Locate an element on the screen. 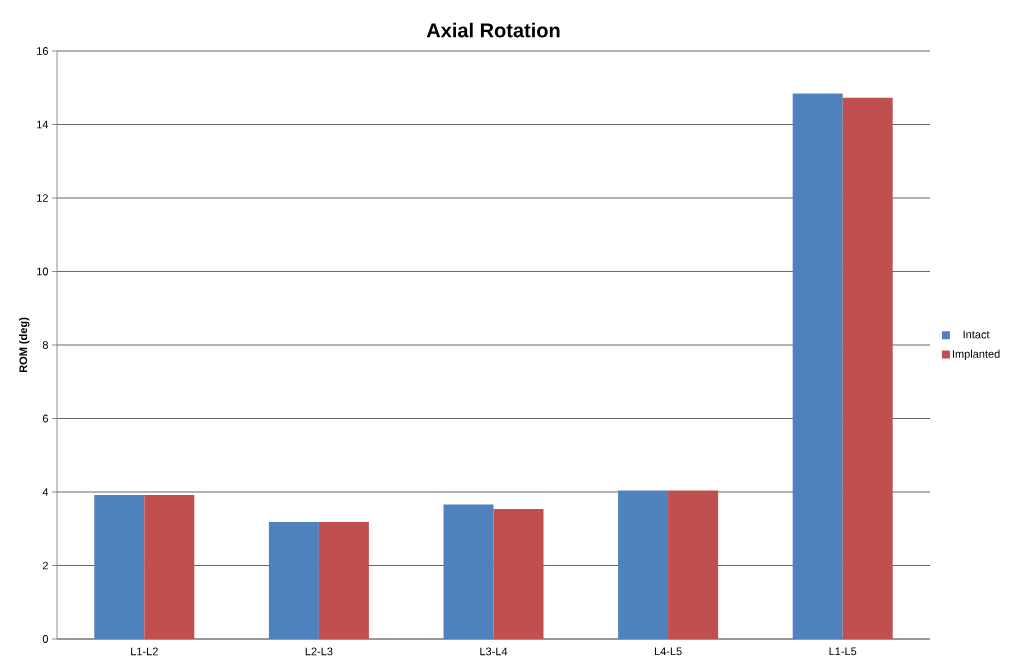 Image resolution: width=1026 pixels, height=668 pixels. y-tick-label: 10 is located at coordinates (43, 271).